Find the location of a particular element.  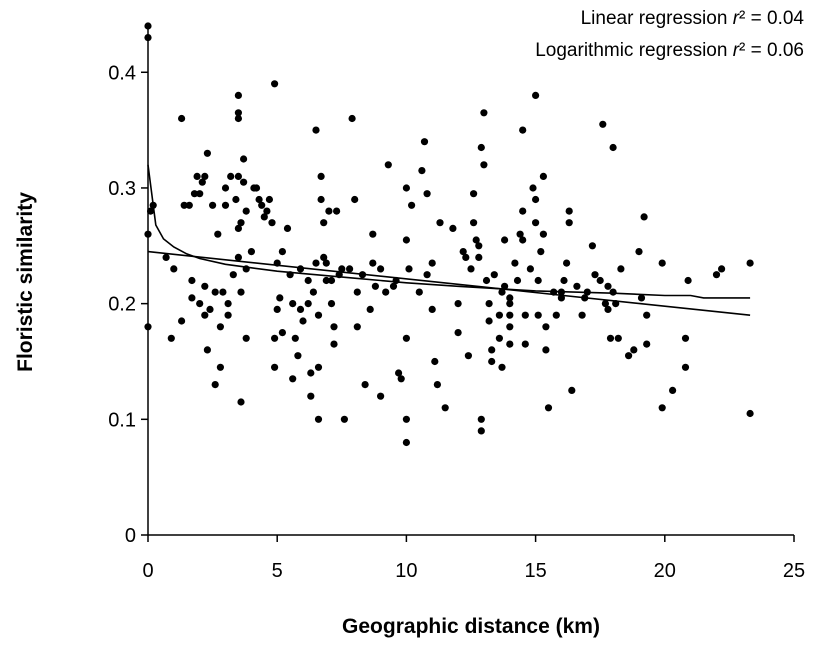

regression-annotation: Logarithmic regression r² = 0.06 is located at coordinates (669, 50).